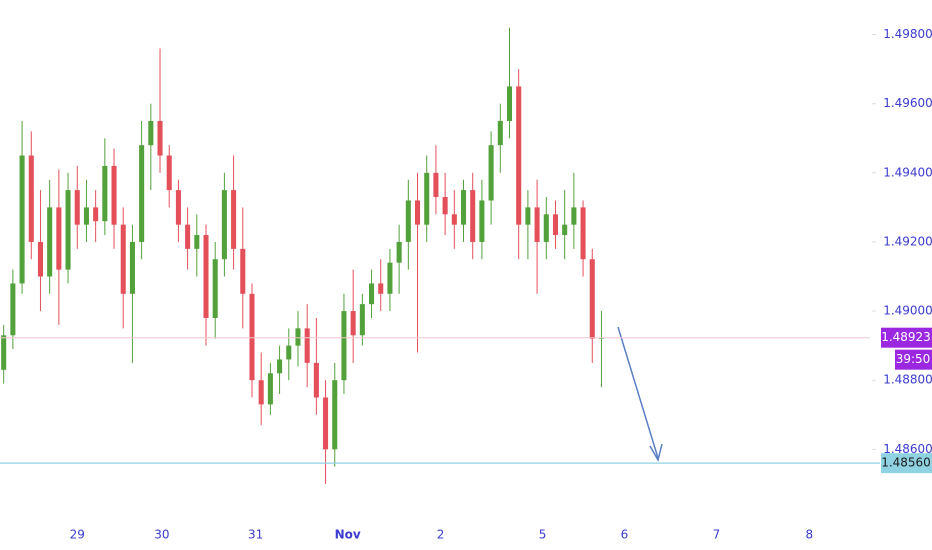  I want to click on level-box, so click(906, 463).